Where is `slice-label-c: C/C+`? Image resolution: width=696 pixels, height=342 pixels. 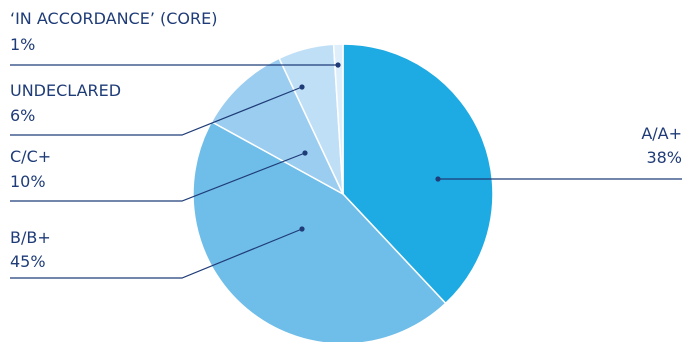
slice-label-c: C/C+ is located at coordinates (30, 156).